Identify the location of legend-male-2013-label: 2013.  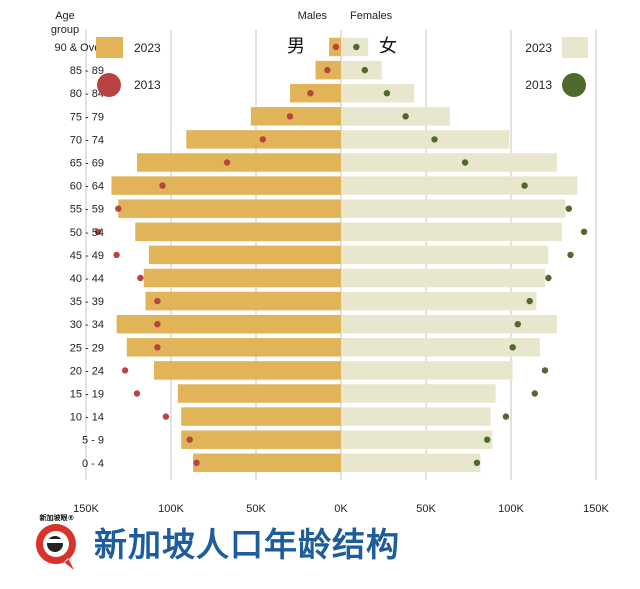
(147, 85).